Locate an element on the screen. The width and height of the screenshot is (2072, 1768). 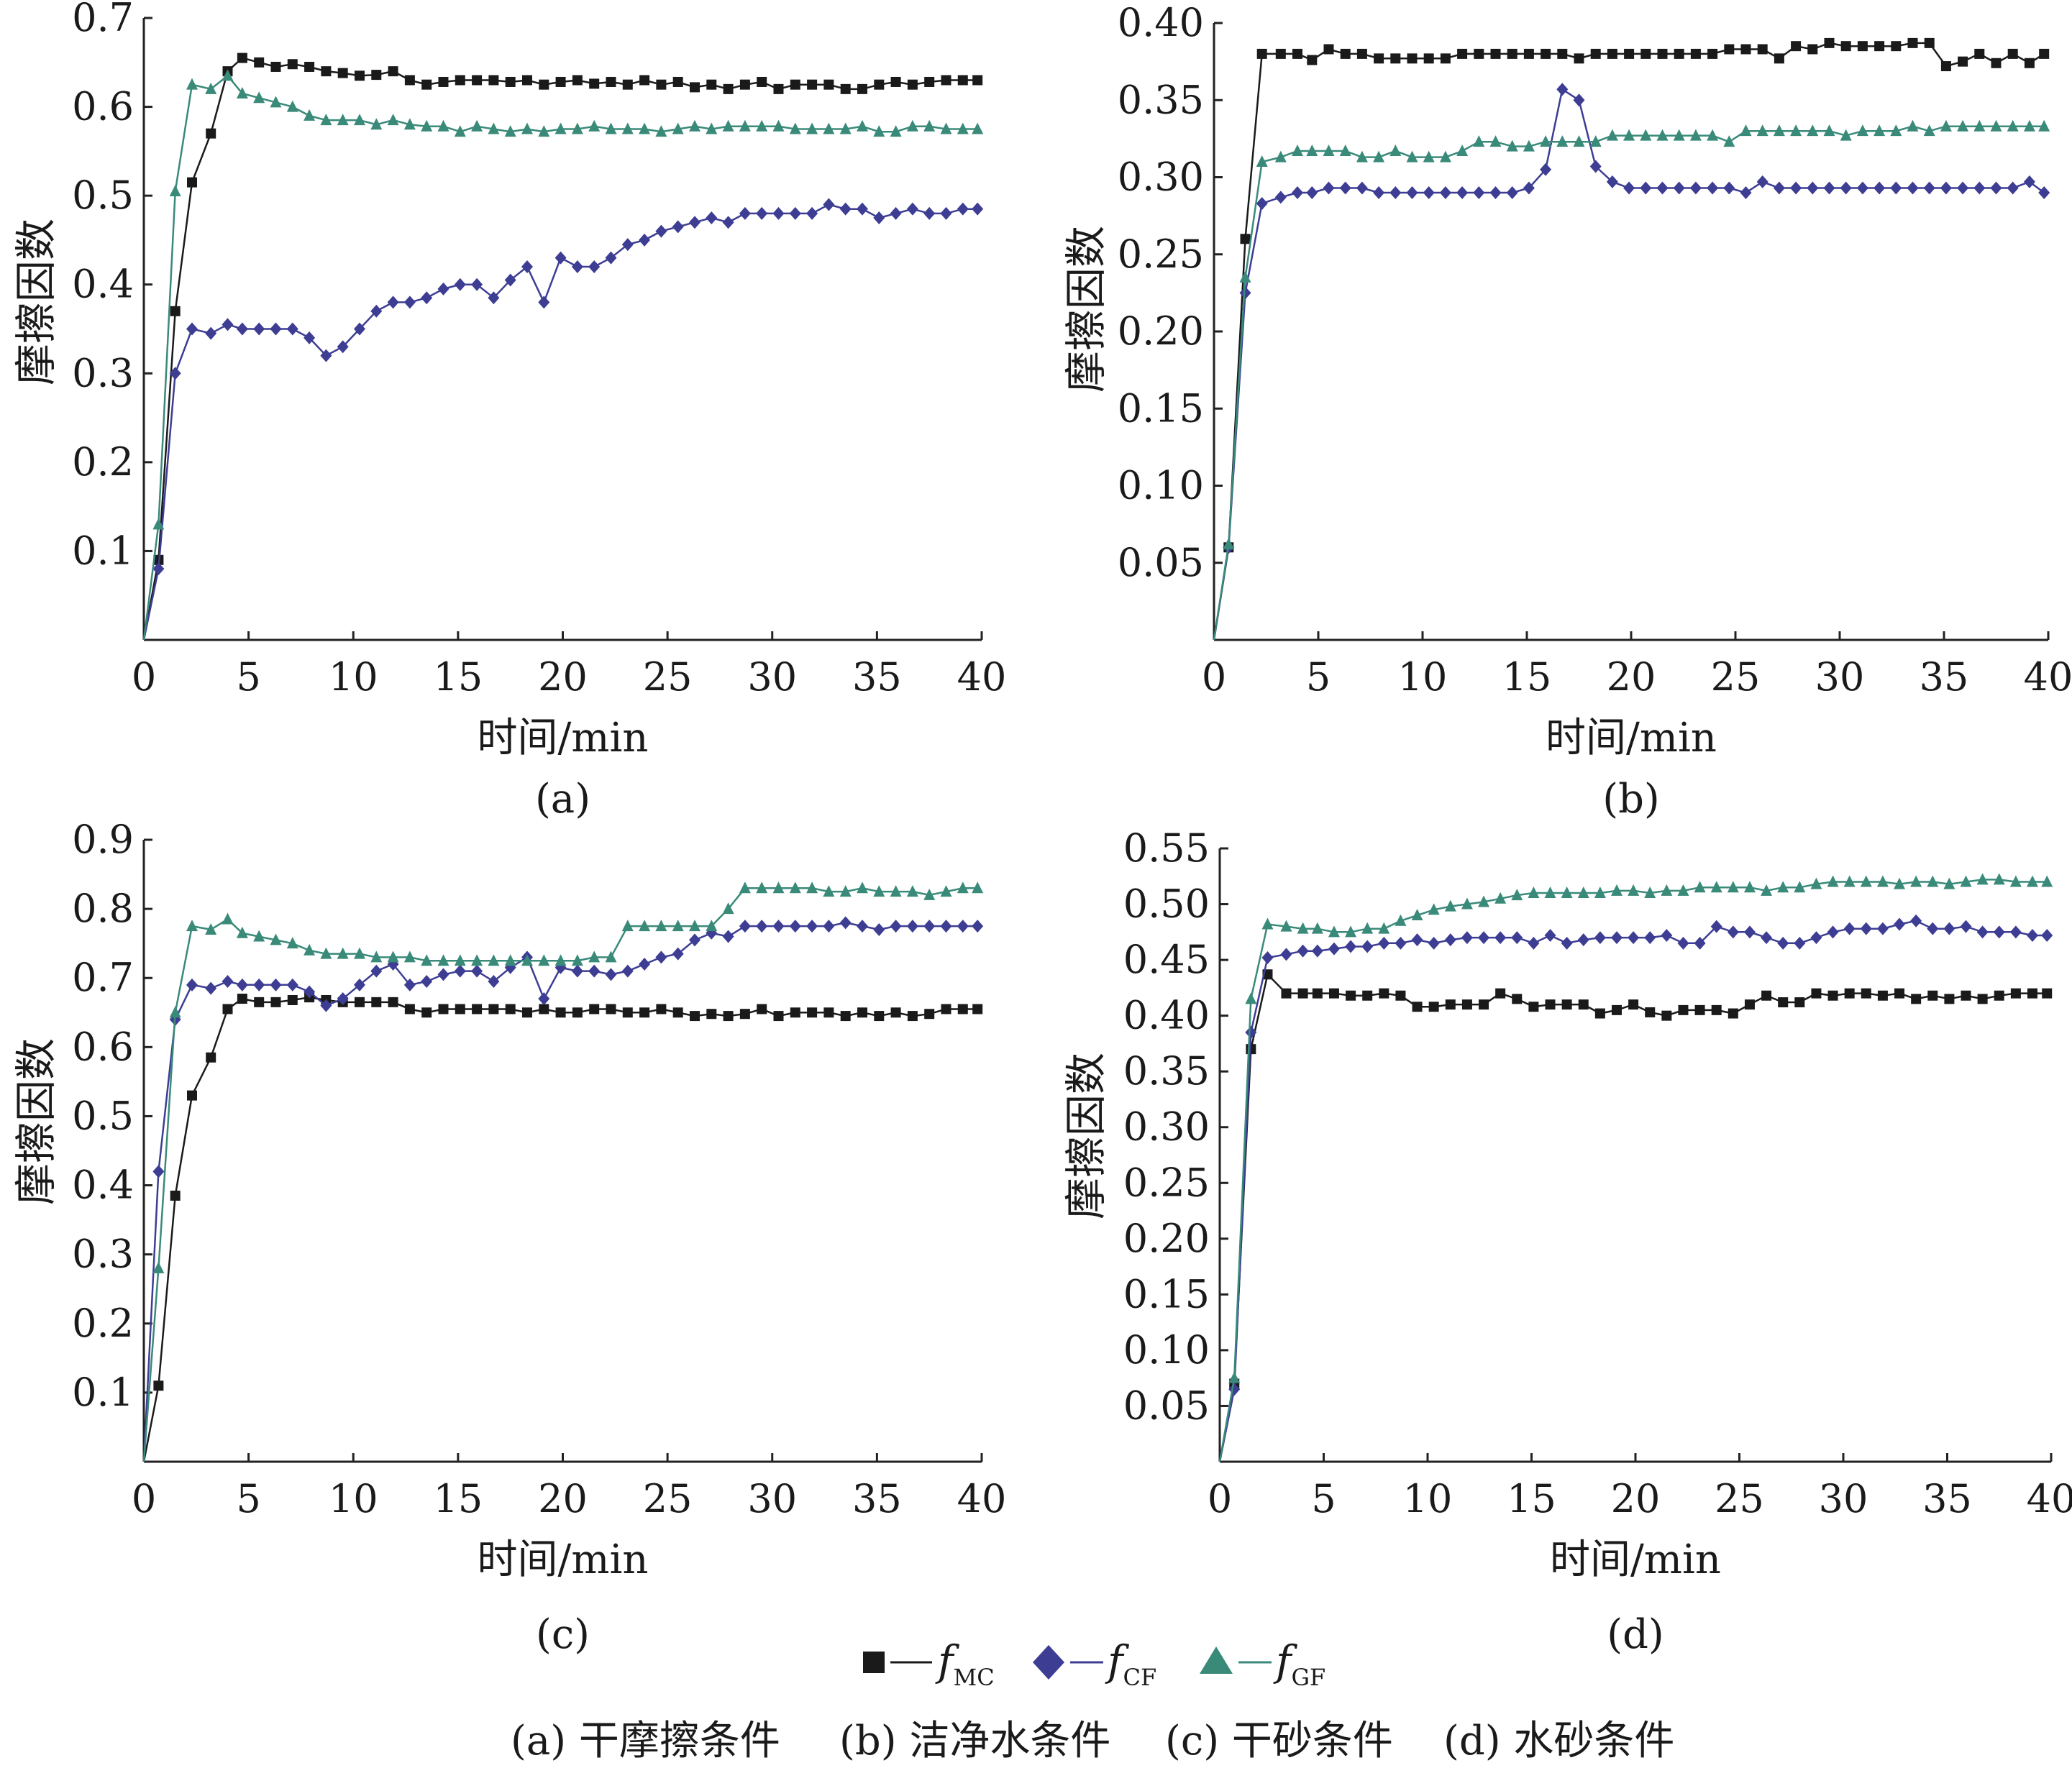
x-axis-label: 时间/min is located at coordinates (1631, 738).